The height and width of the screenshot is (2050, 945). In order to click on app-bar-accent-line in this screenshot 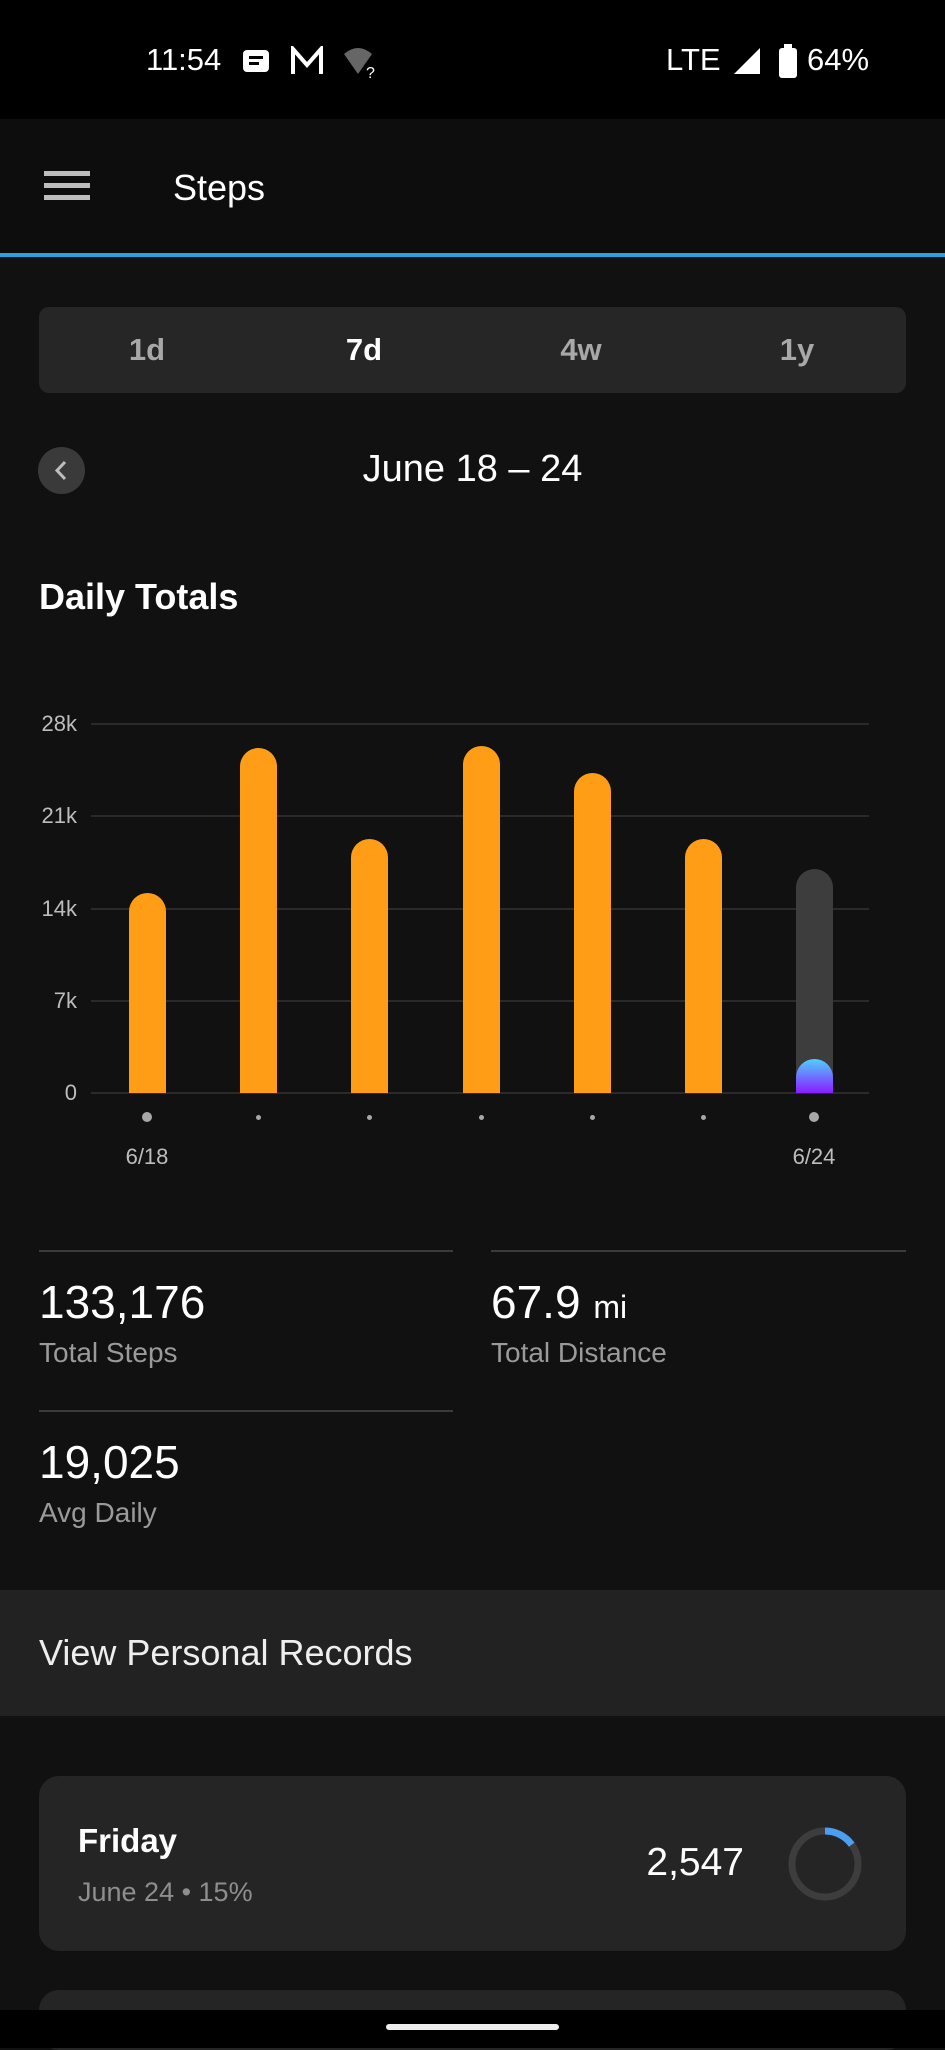, I will do `click(472, 255)`.